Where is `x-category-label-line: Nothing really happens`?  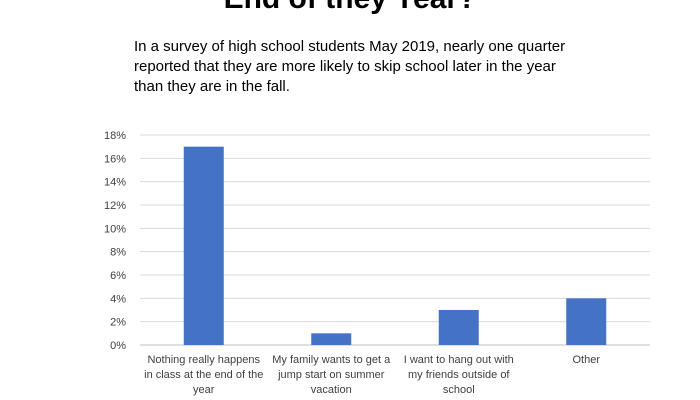
x-category-label-line: Nothing really happens is located at coordinates (204, 360).